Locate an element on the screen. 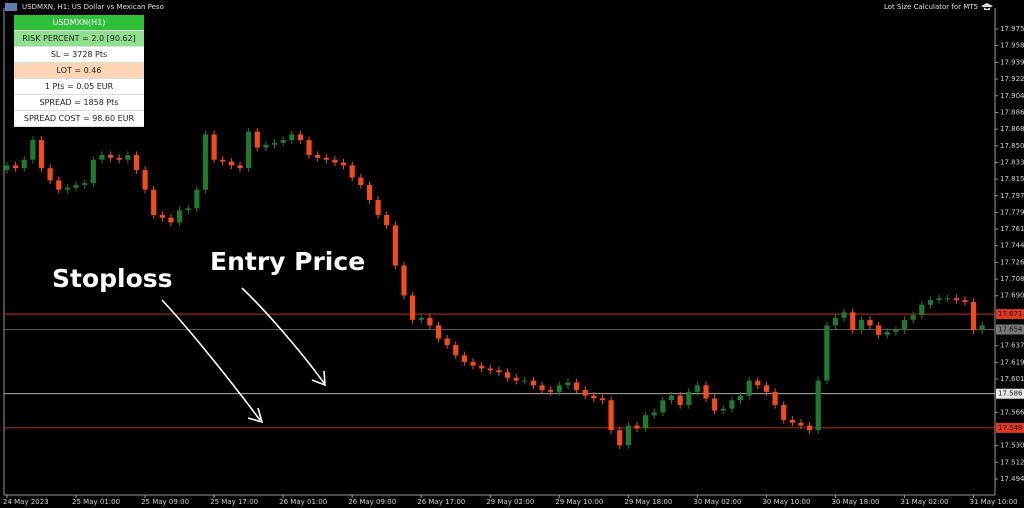 The height and width of the screenshot is (508, 1024). panel-row: SPREAD = 1858 Pts is located at coordinates (79, 103).